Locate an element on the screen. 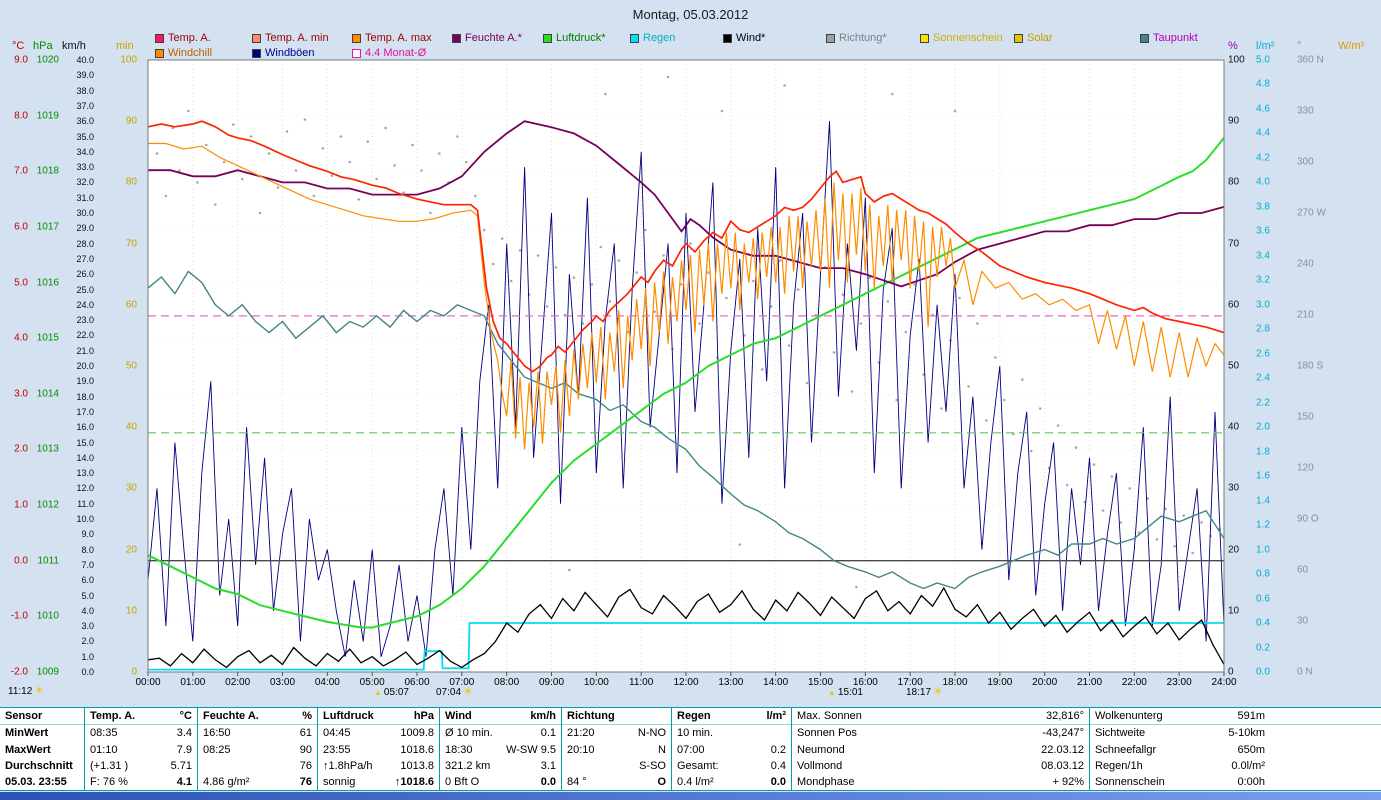 The image size is (1381, 800). info-value: 0.0l/m² is located at coordinates (1248, 765).